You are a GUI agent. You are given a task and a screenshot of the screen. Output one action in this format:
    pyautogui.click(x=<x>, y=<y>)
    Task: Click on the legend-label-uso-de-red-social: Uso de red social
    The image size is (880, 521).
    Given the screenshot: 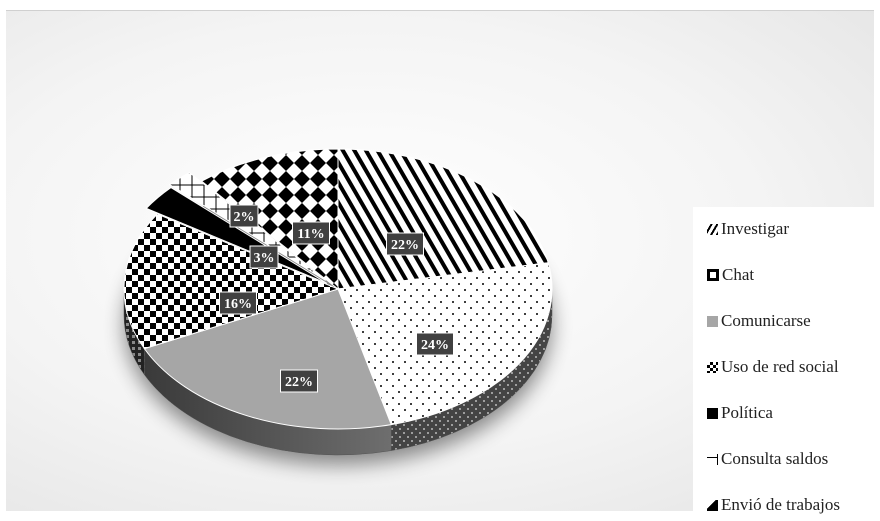 What is the action you would take?
    pyautogui.click(x=780, y=366)
    